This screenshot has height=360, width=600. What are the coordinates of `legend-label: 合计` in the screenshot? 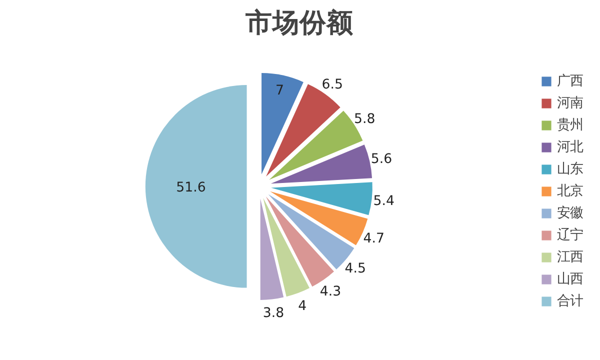 It's located at (570, 301).